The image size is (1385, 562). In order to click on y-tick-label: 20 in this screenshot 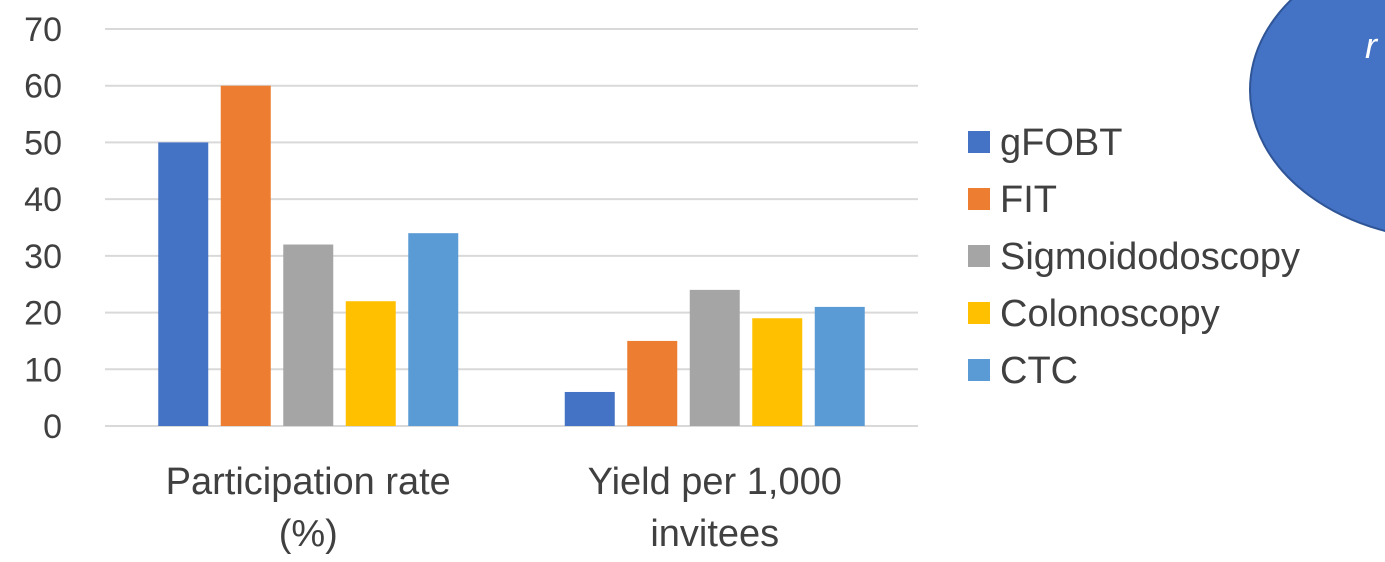, I will do `click(43, 314)`.